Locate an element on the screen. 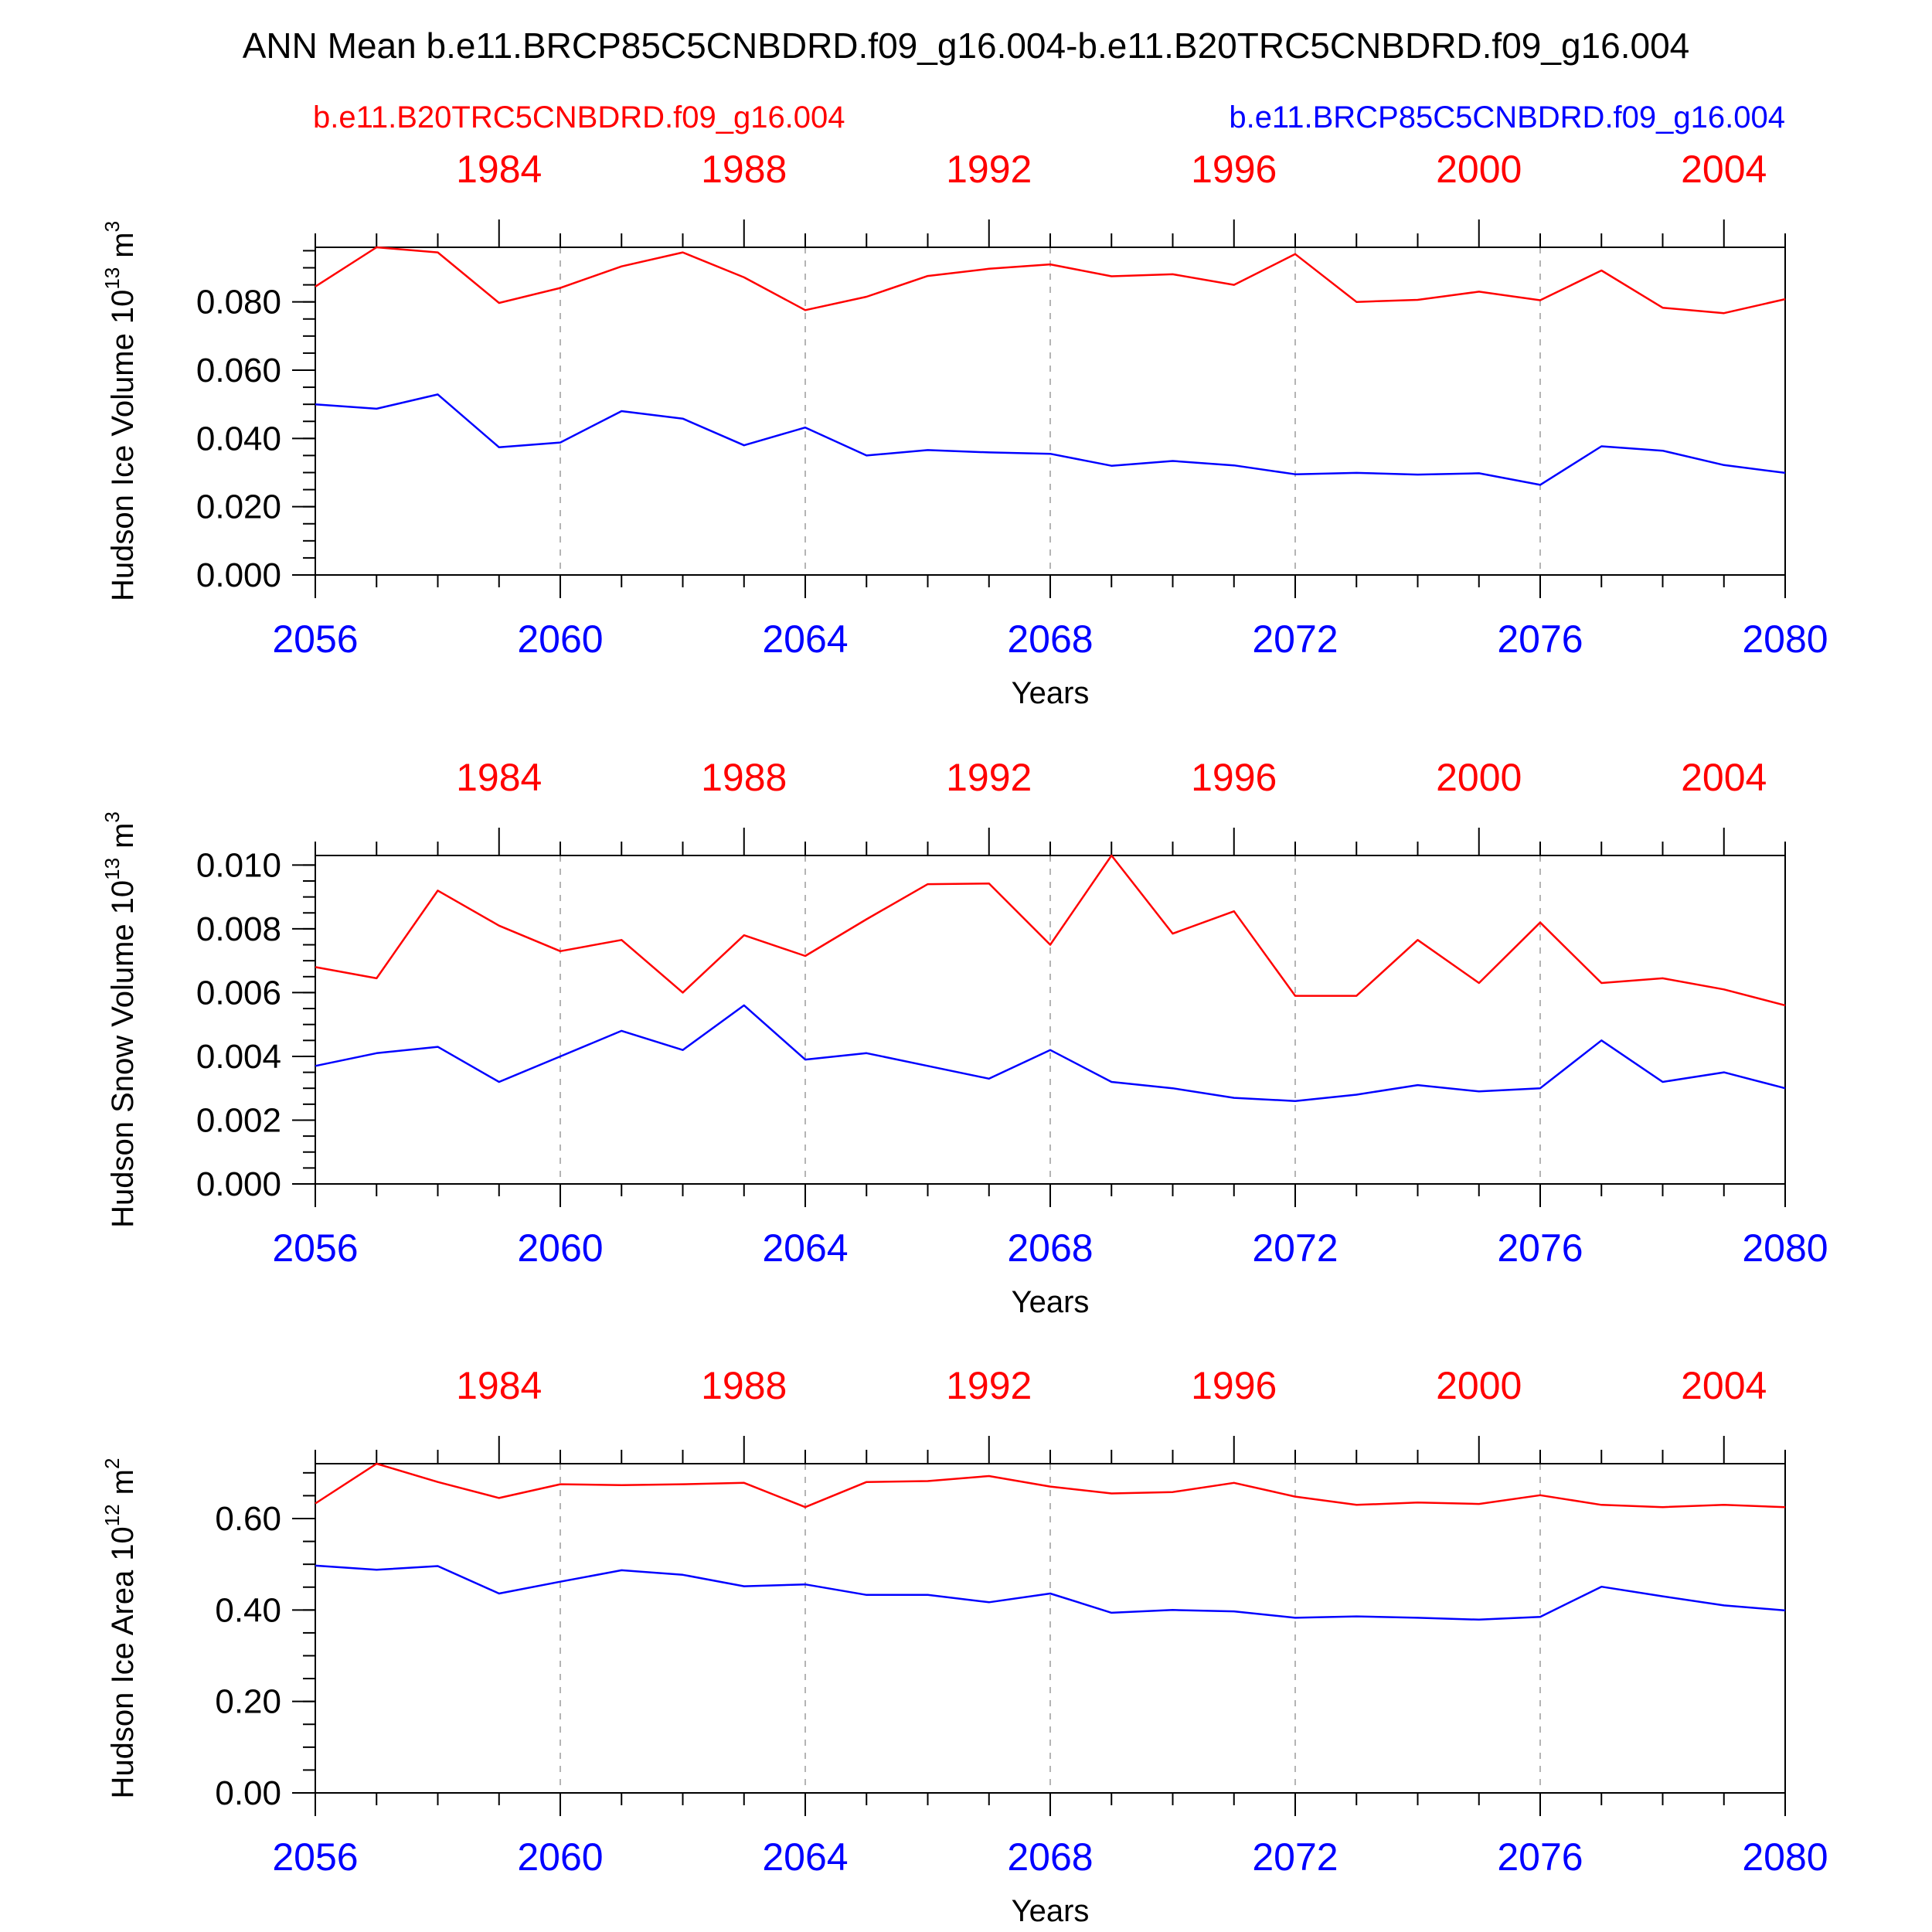  top-tick-label-red: 1984 is located at coordinates (499, 1385).